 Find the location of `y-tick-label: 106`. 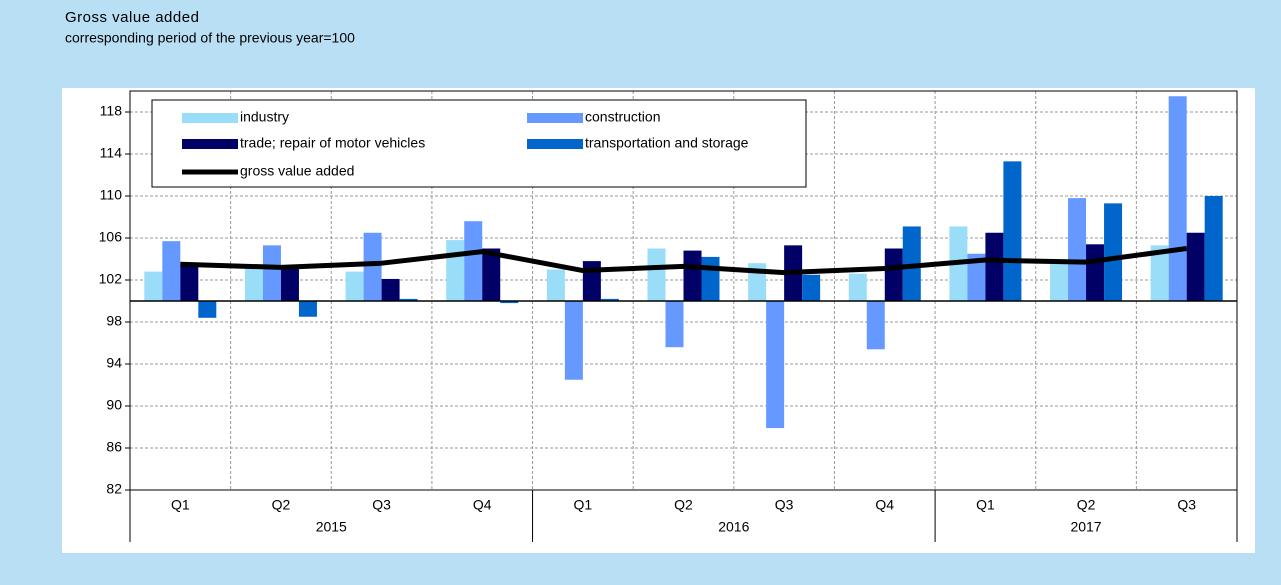

y-tick-label: 106 is located at coordinates (111, 237).